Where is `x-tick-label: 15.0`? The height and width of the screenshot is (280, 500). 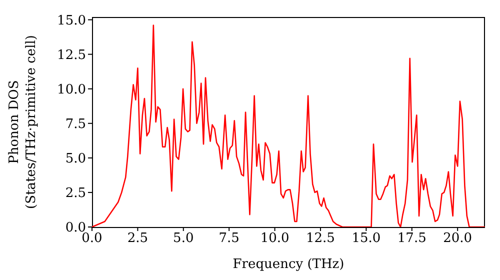 x-tick-label: 15.0 is located at coordinates (366, 238).